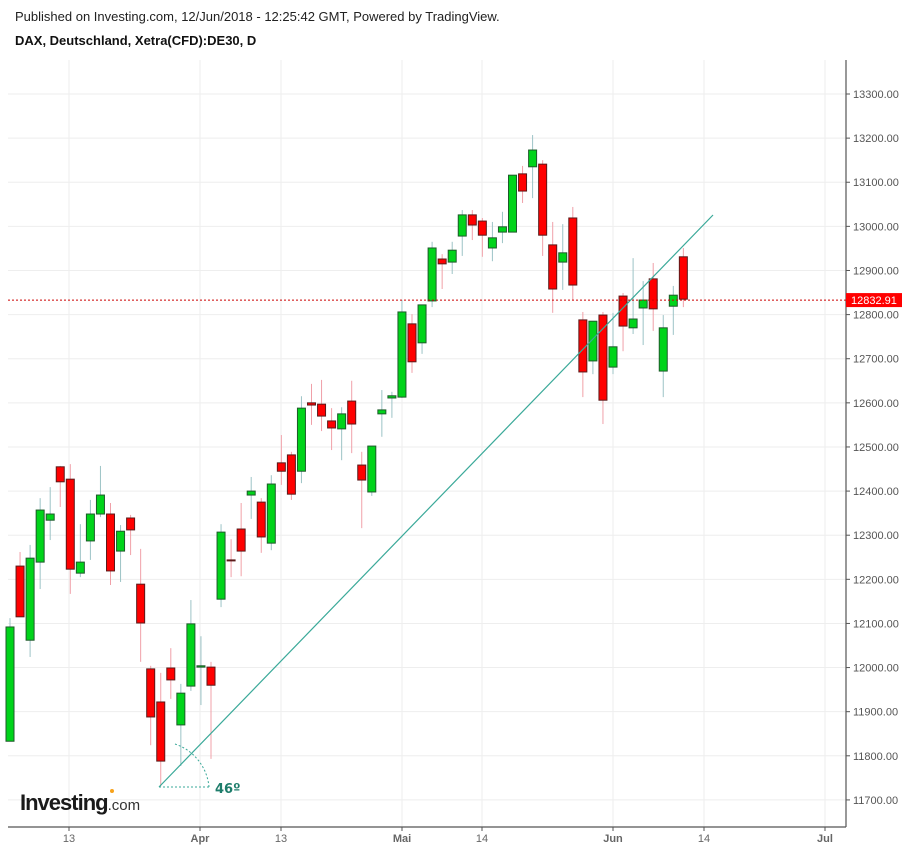 This screenshot has height=851, width=909. Describe the element at coordinates (876, 271) in the screenshot. I see `y-tick-label: 12900.00` at that location.